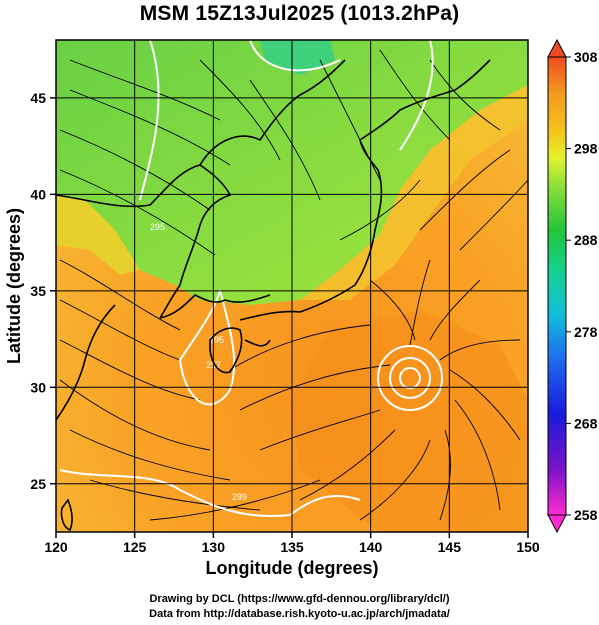 The image size is (599, 625). I want to click on x-tick-label: 125, so click(135, 547).